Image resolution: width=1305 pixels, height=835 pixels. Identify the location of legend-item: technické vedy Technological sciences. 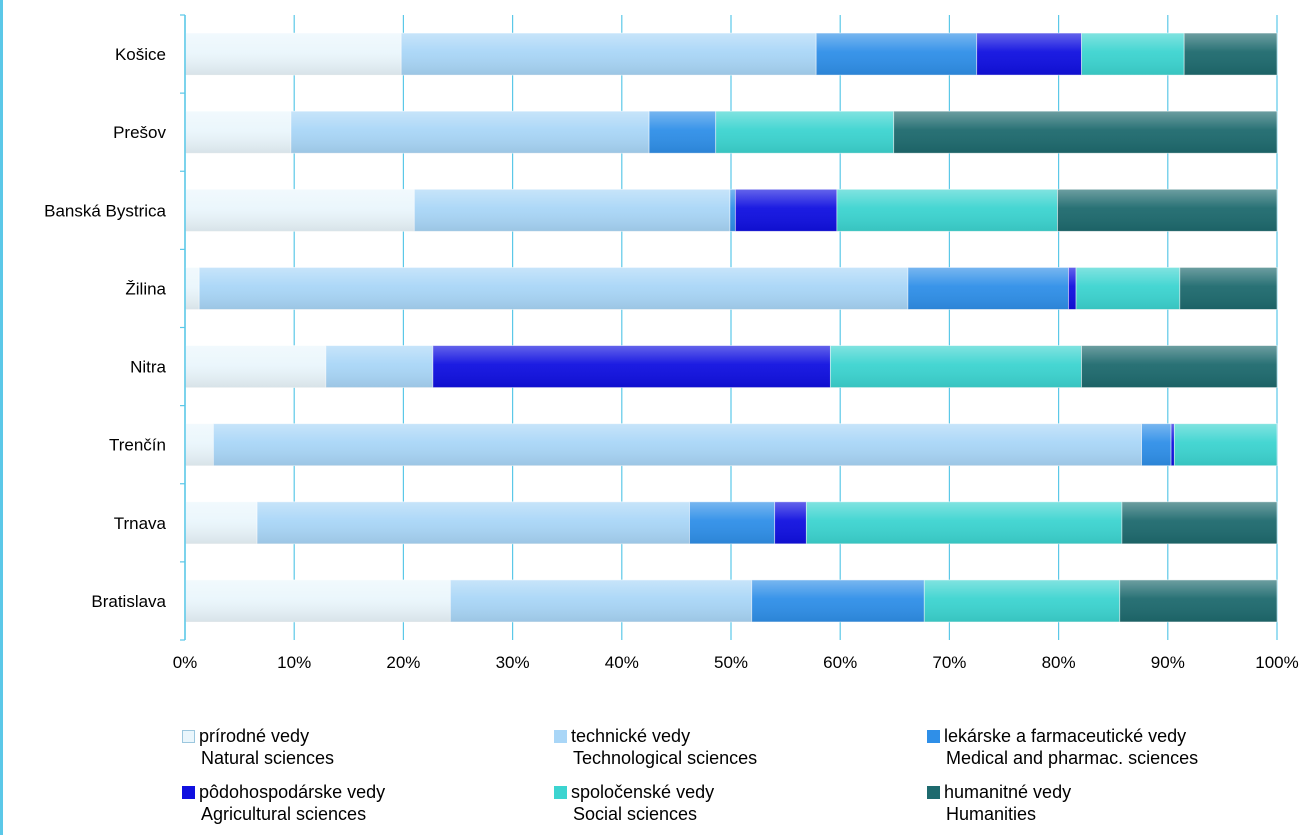
(655, 747).